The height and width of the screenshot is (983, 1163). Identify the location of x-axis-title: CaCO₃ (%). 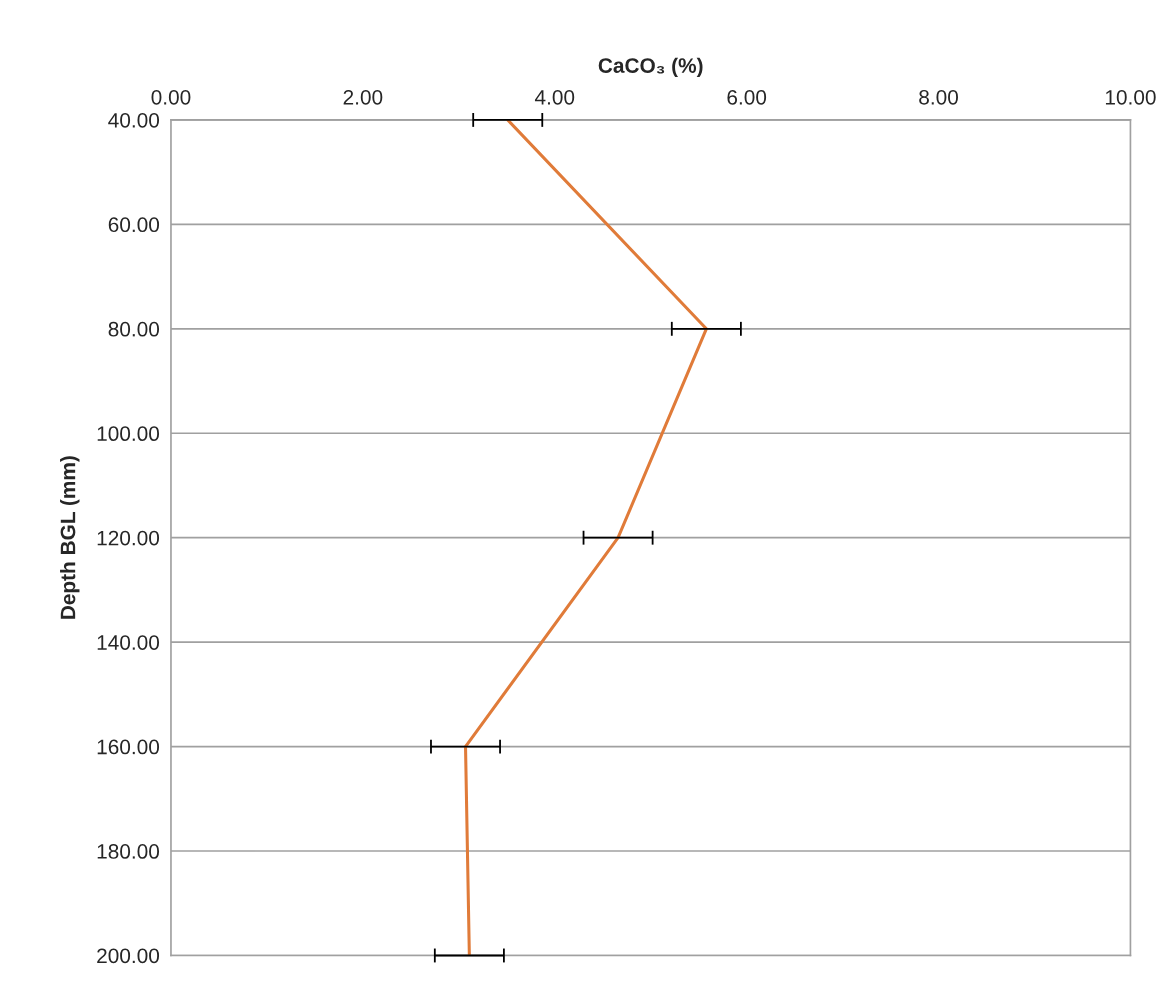
(650, 67).